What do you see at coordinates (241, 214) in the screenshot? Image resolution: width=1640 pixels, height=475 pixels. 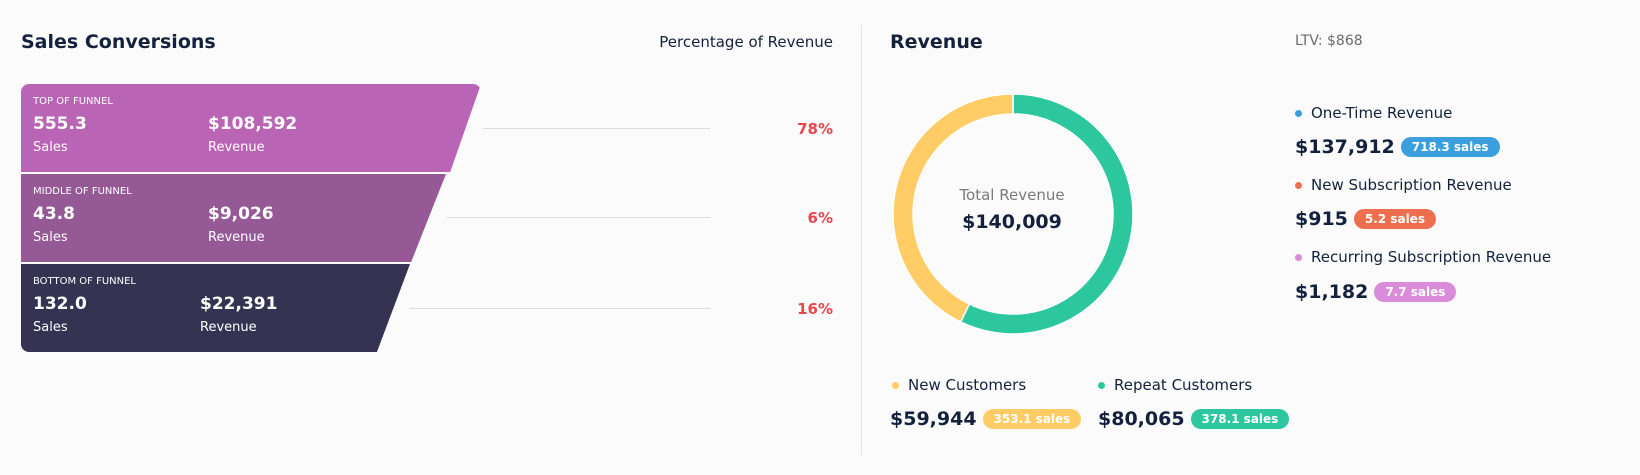 I see `stage-revenue: $9,026` at bounding box center [241, 214].